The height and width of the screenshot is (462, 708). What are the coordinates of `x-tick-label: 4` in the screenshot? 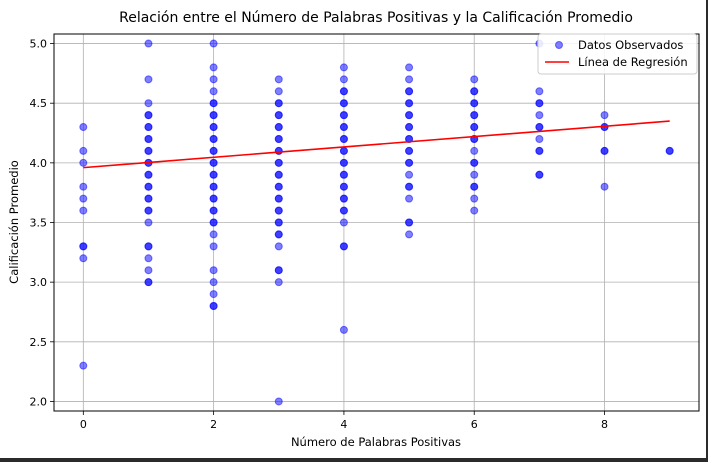 It's located at (343, 424).